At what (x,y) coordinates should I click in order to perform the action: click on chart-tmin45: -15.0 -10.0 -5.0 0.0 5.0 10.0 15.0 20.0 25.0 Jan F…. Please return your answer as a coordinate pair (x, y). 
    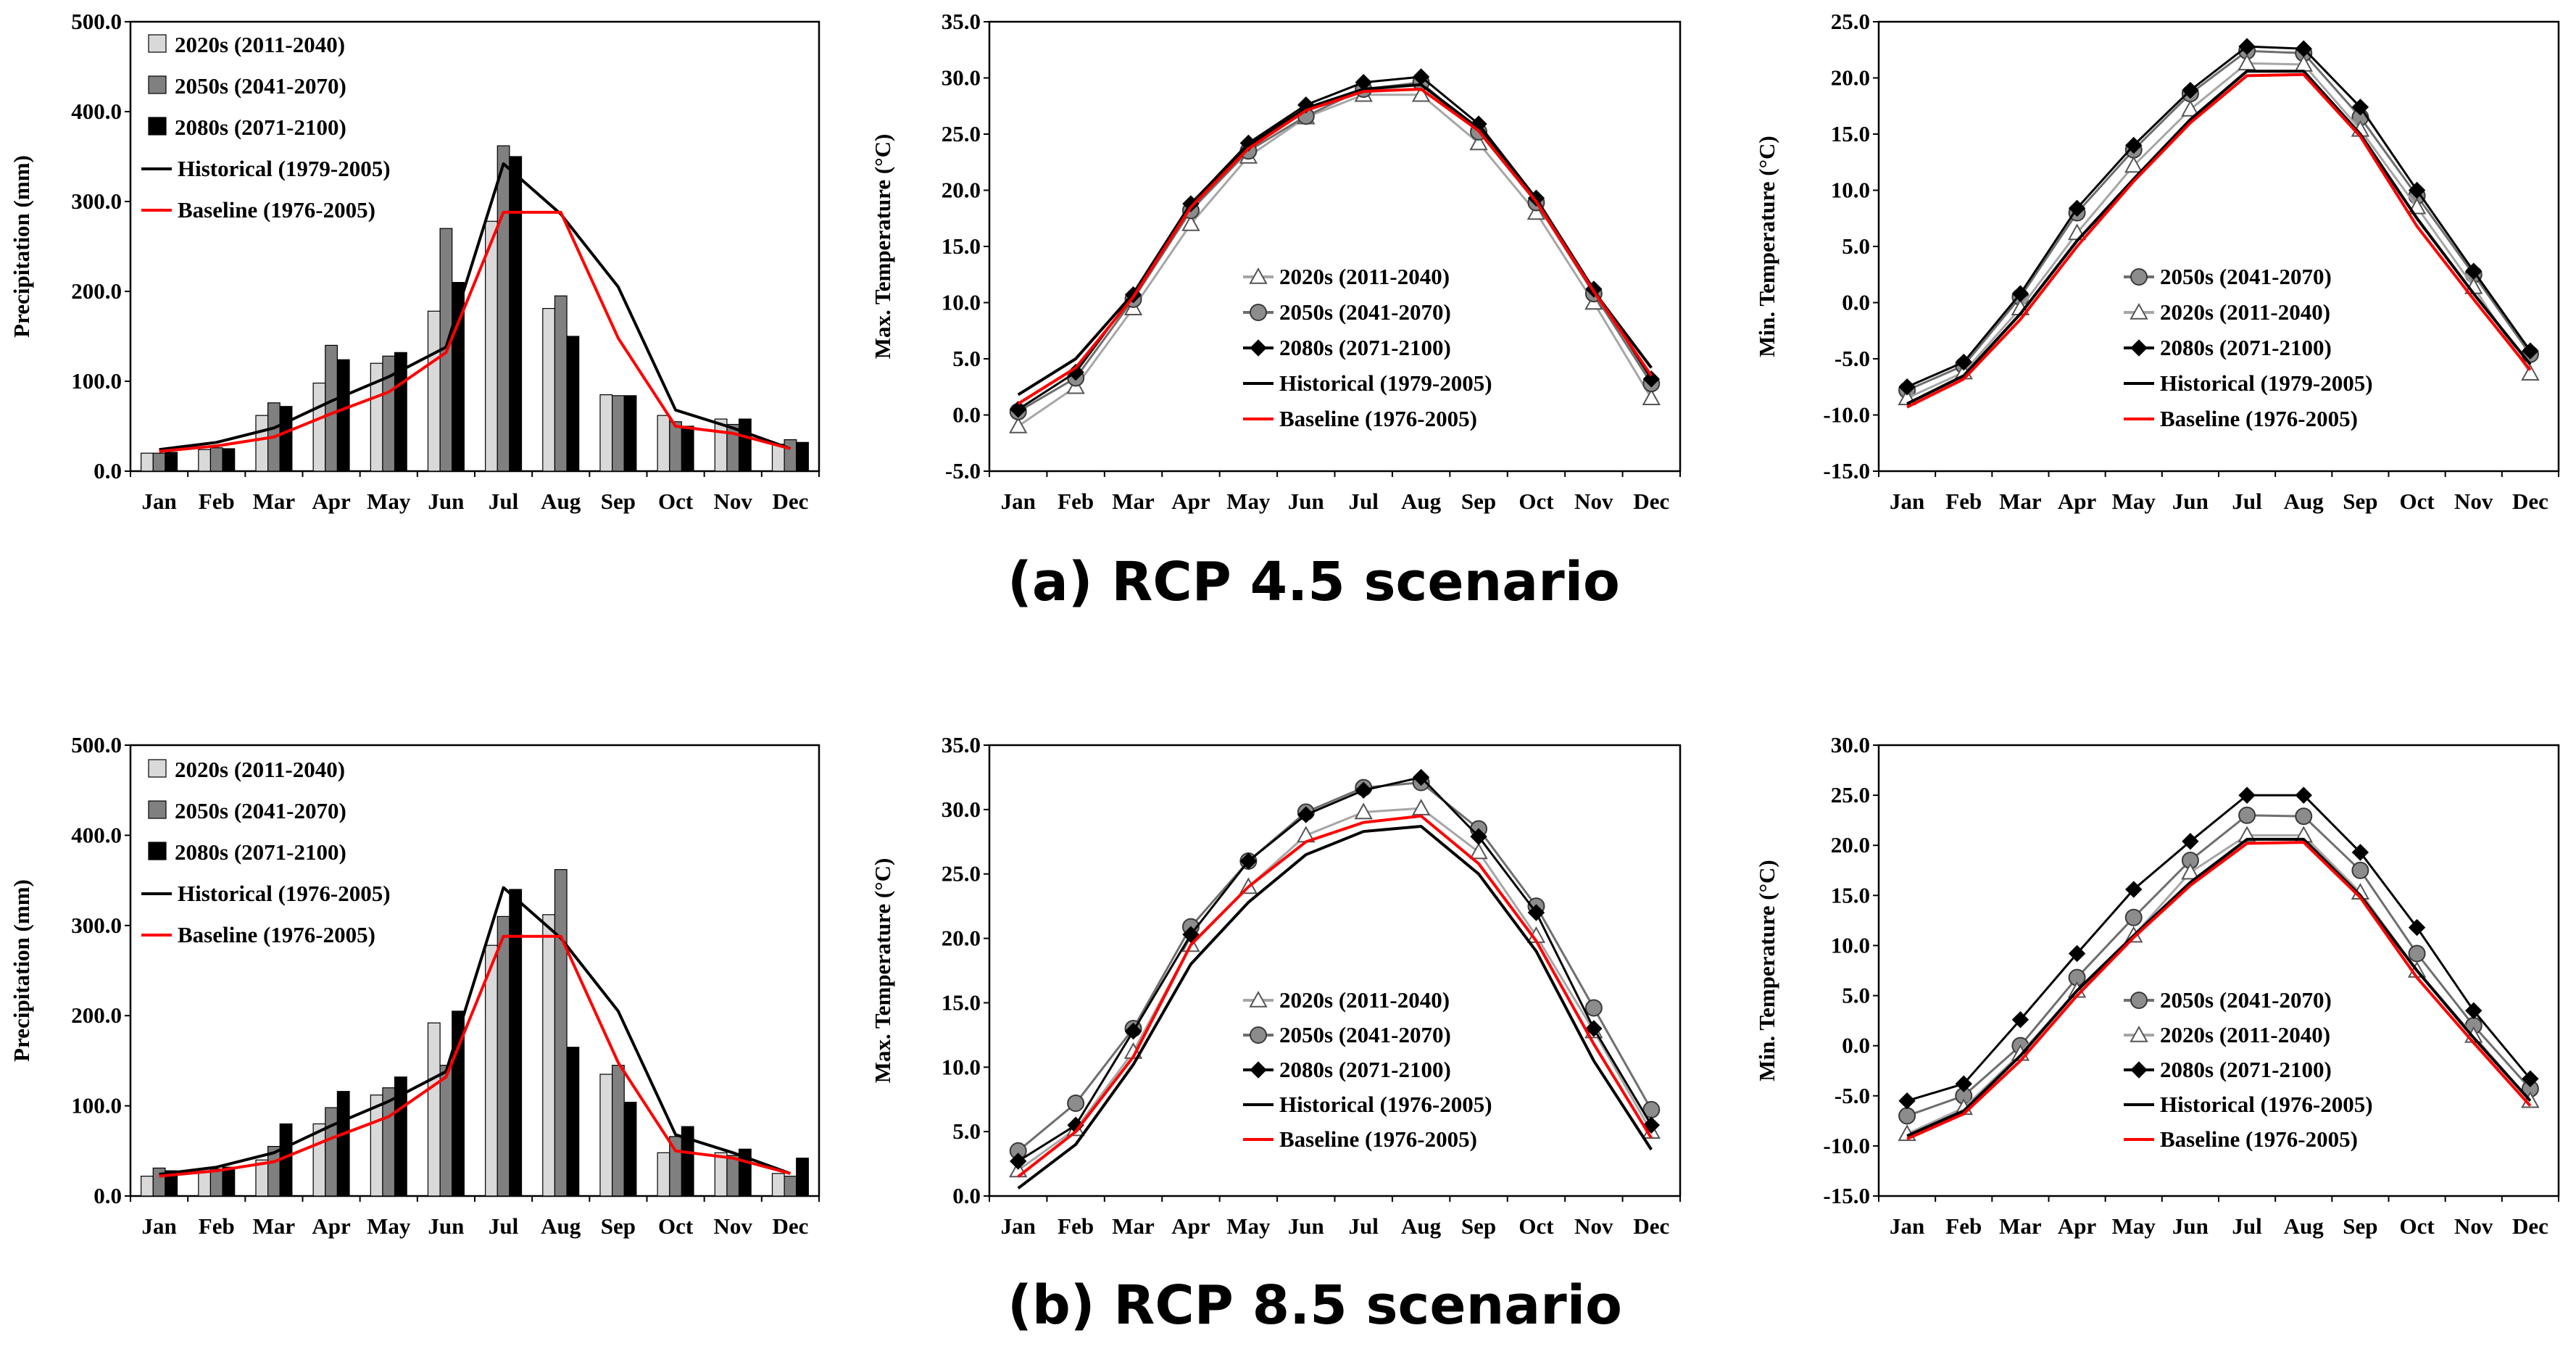
    Looking at the image, I should click on (2157, 261).